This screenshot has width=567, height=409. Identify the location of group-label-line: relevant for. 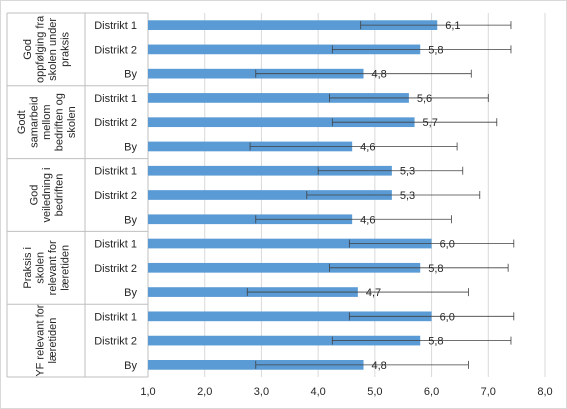
(53, 267).